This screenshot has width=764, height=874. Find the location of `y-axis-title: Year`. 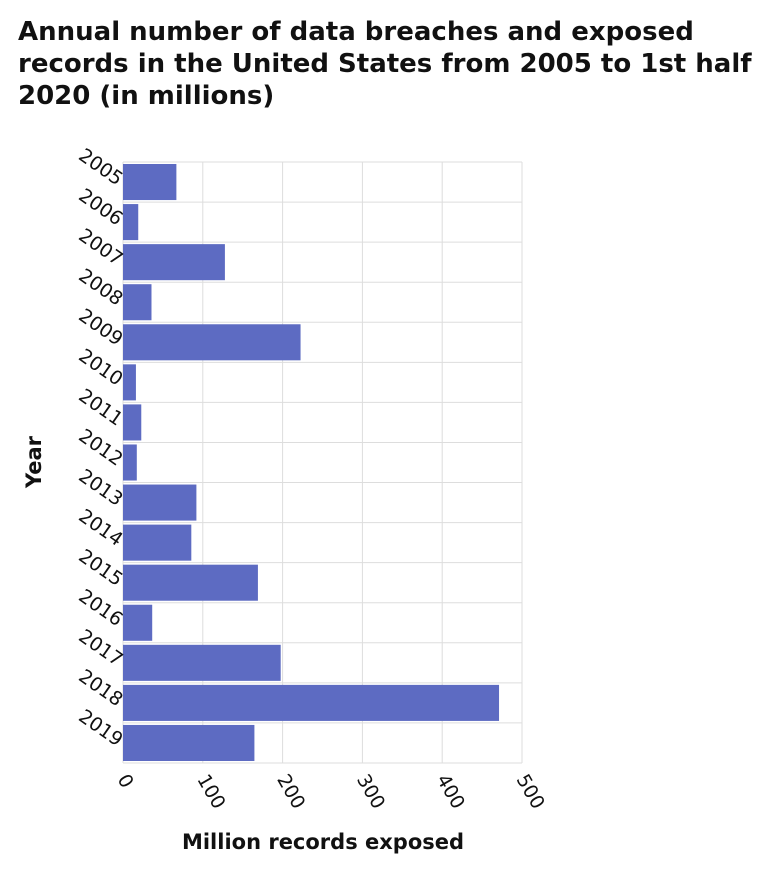

y-axis-title: Year is located at coordinates (34, 462).